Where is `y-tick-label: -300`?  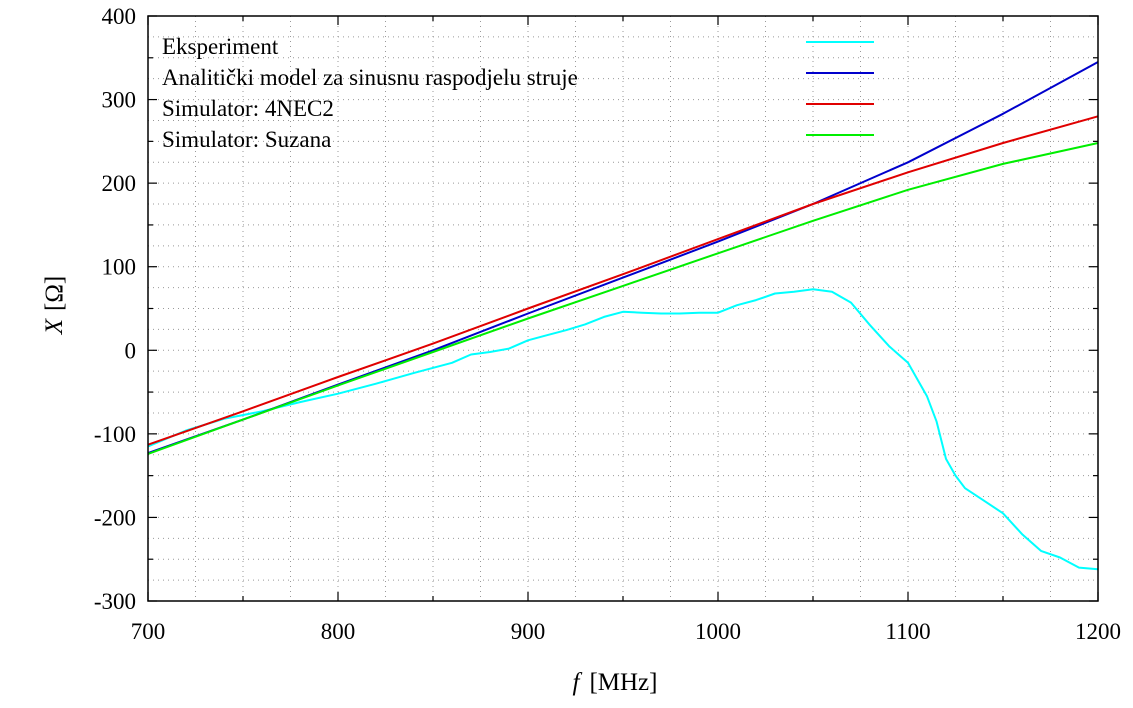
y-tick-label: -300 is located at coordinates (115, 601).